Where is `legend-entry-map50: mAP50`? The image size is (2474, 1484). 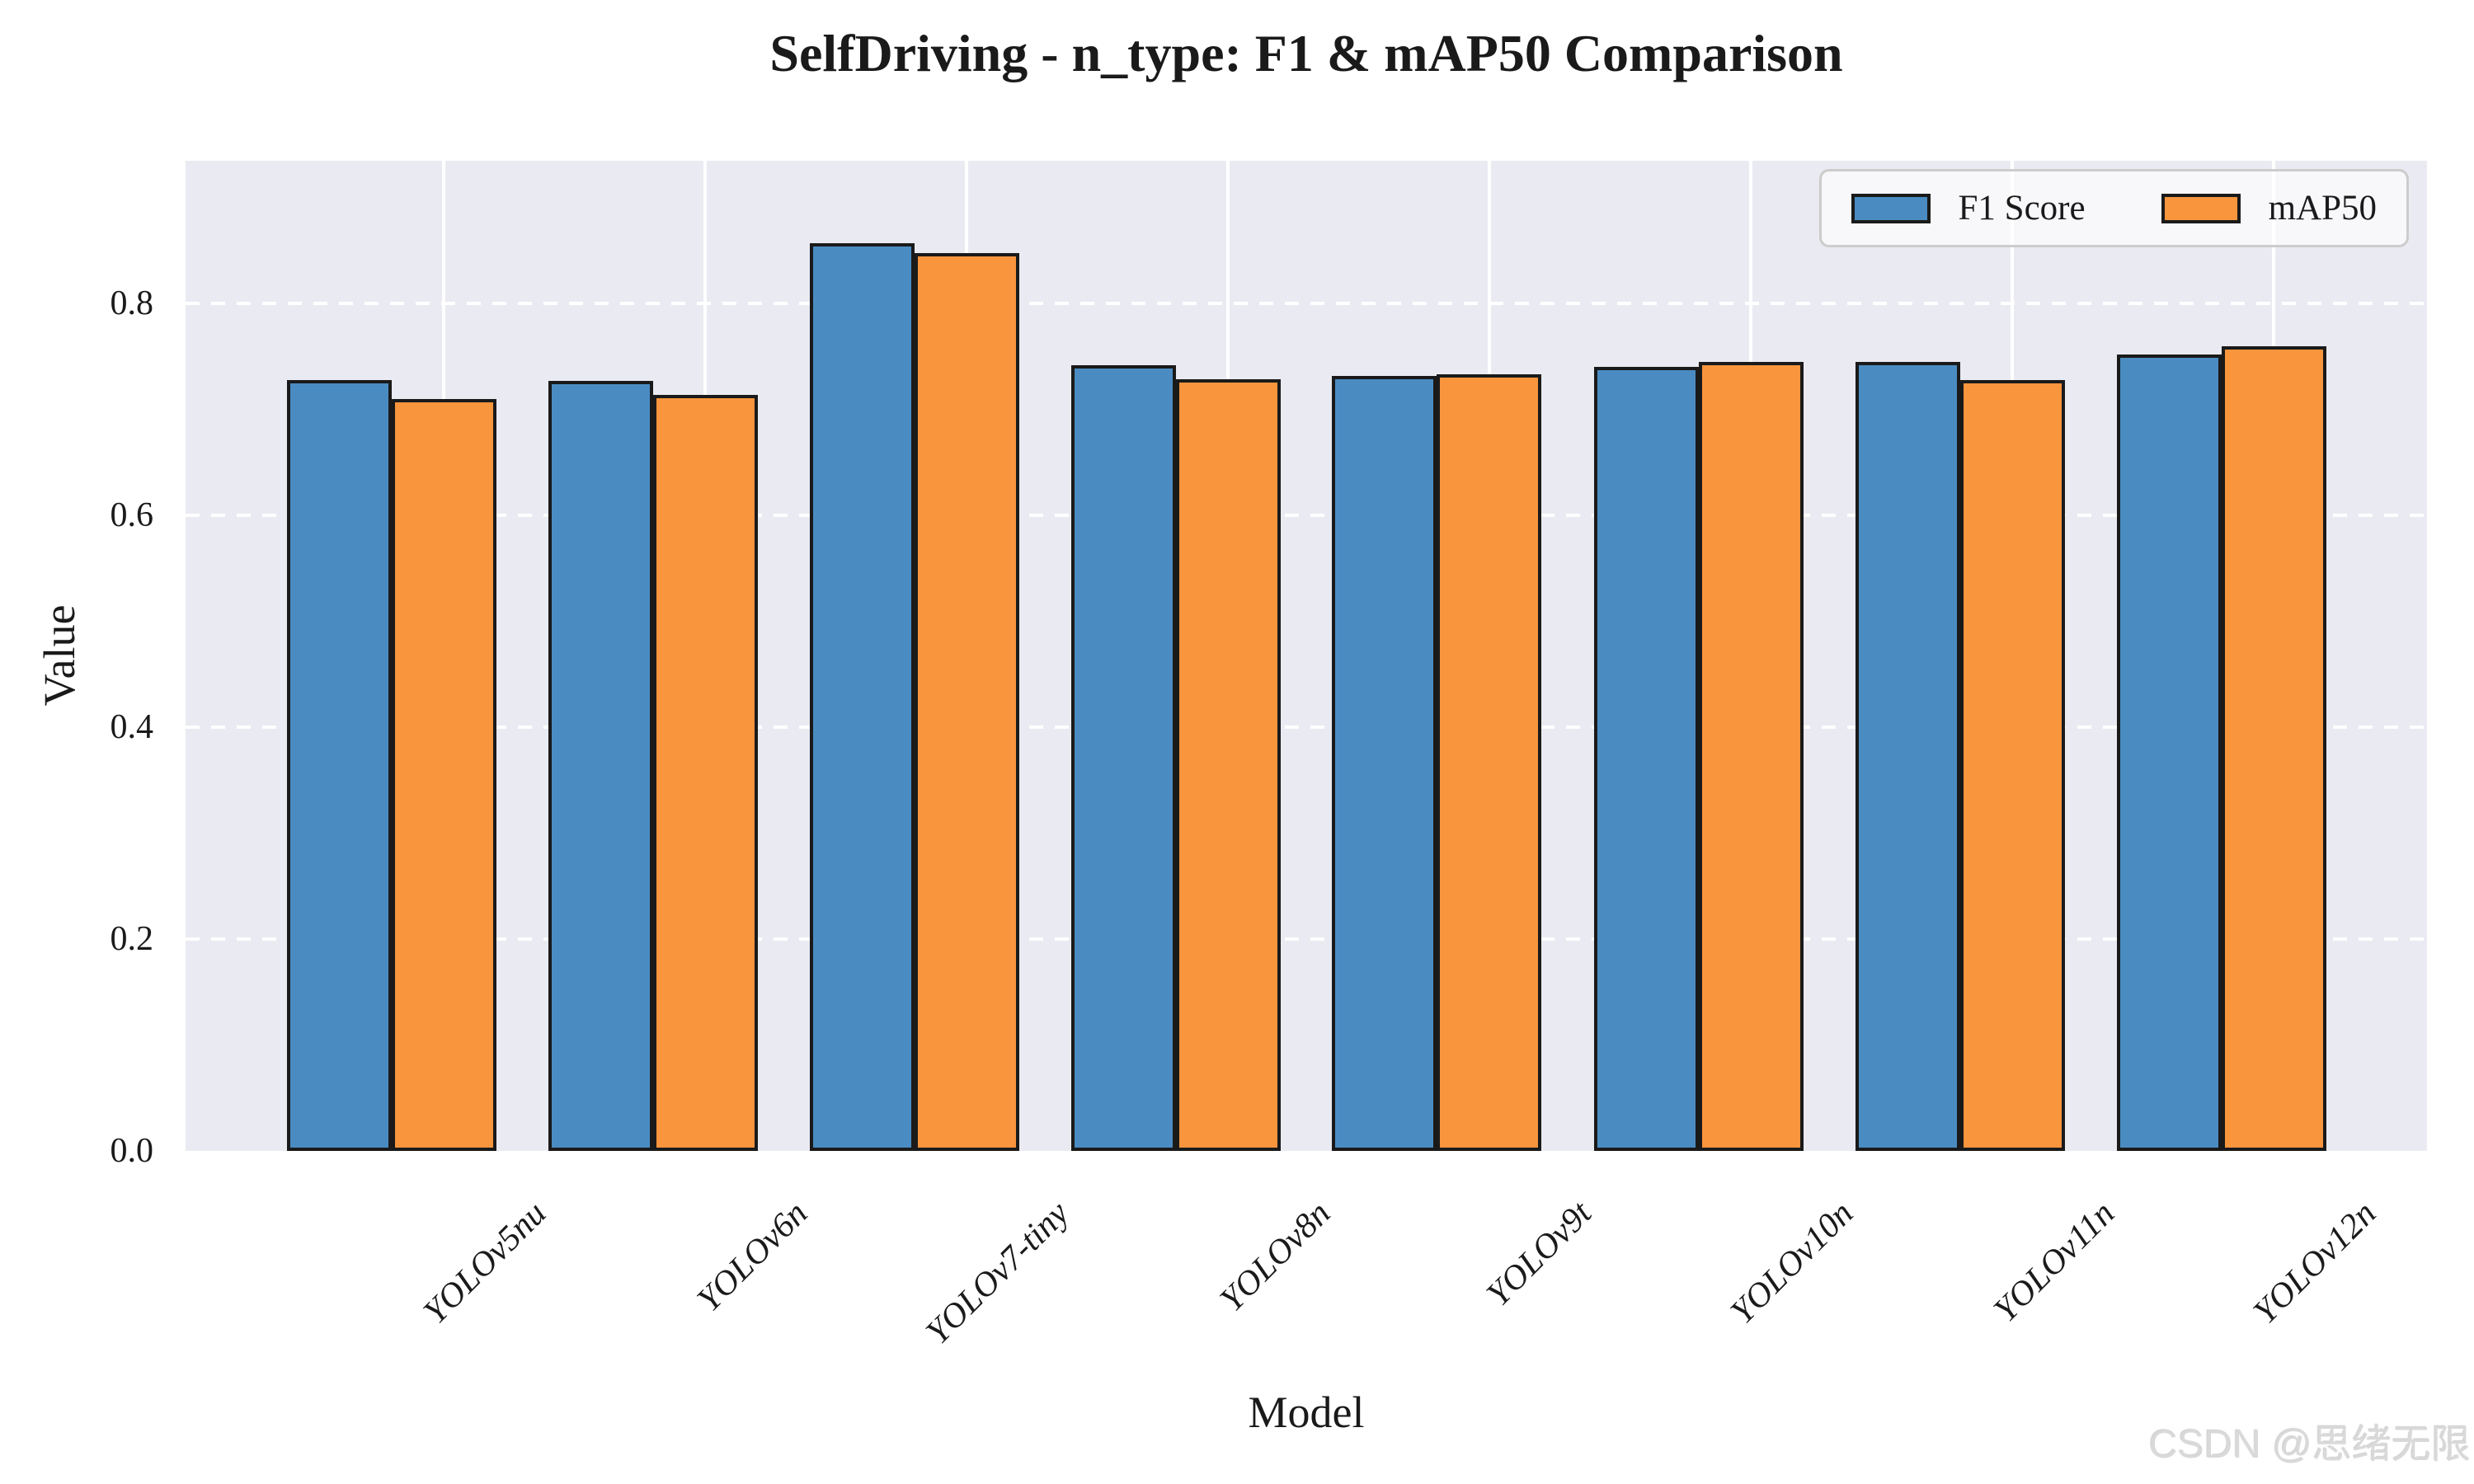
legend-entry-map50: mAP50 is located at coordinates (2269, 208).